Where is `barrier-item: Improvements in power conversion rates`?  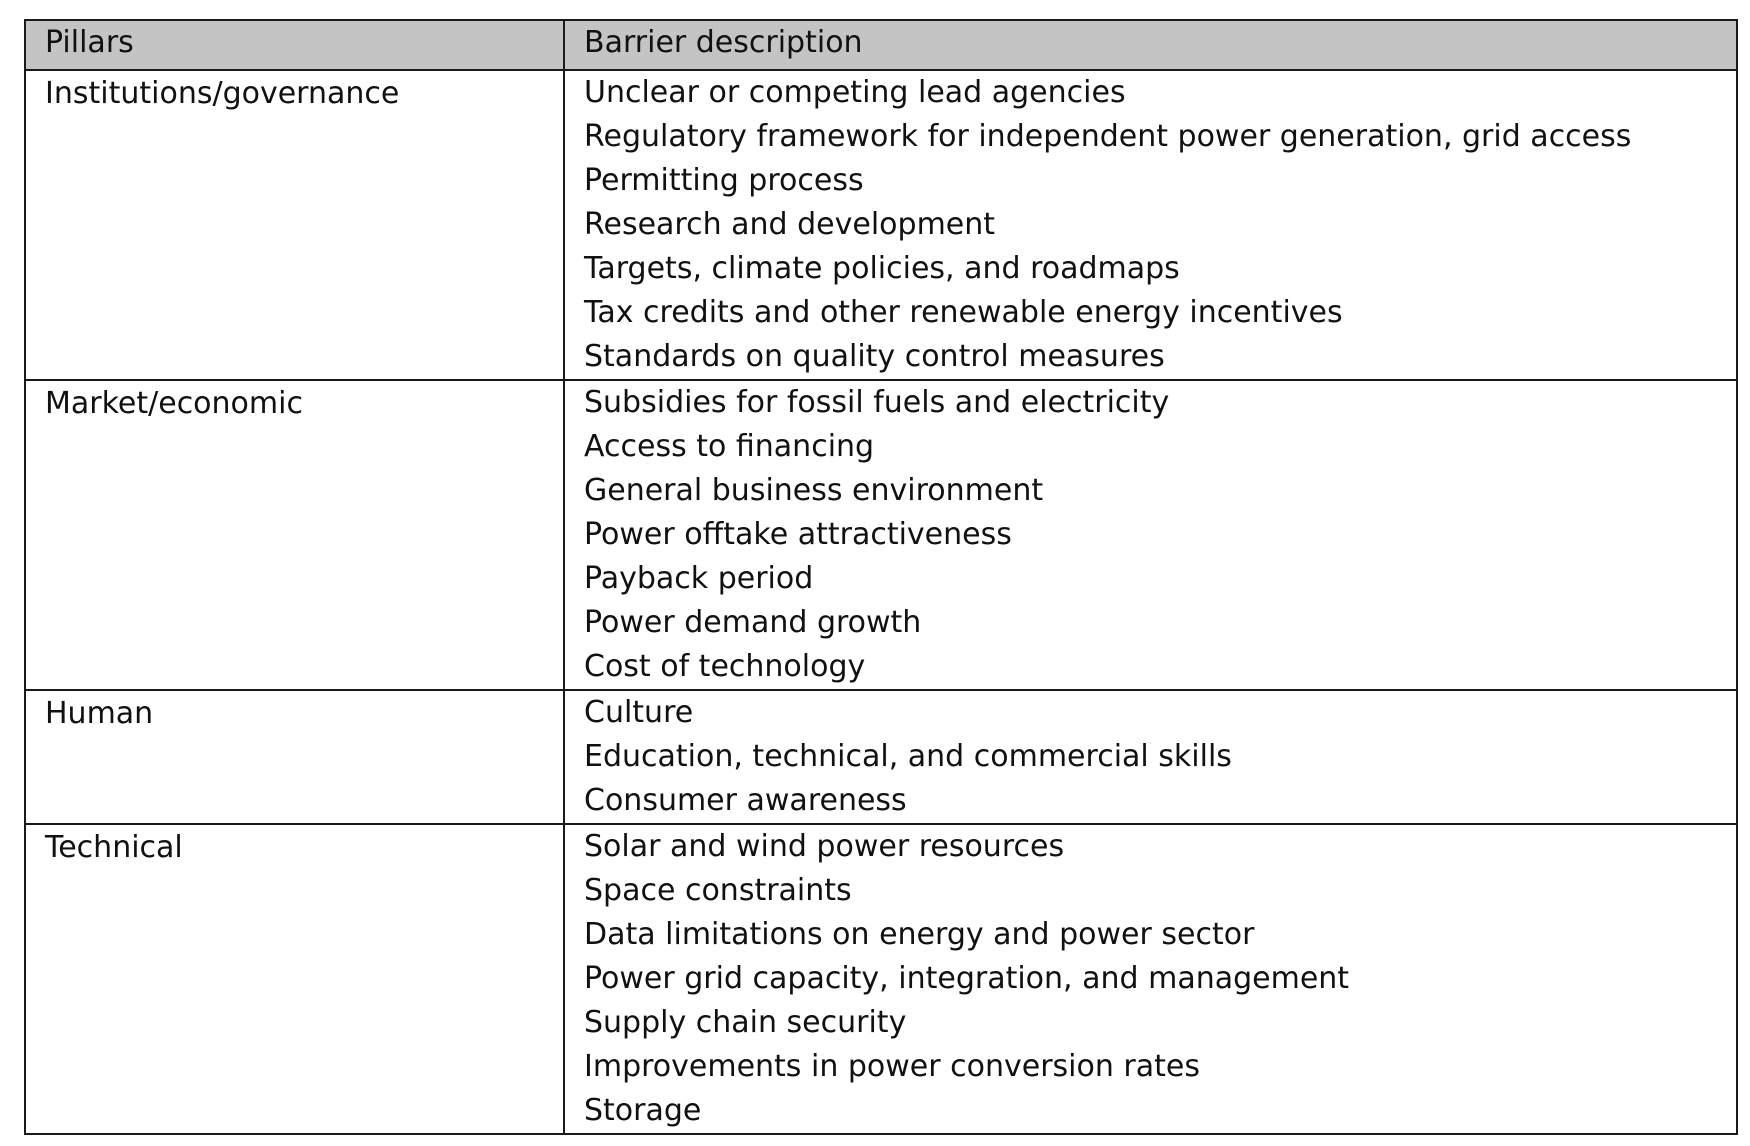
barrier-item: Improvements in power conversion rates is located at coordinates (892, 1066).